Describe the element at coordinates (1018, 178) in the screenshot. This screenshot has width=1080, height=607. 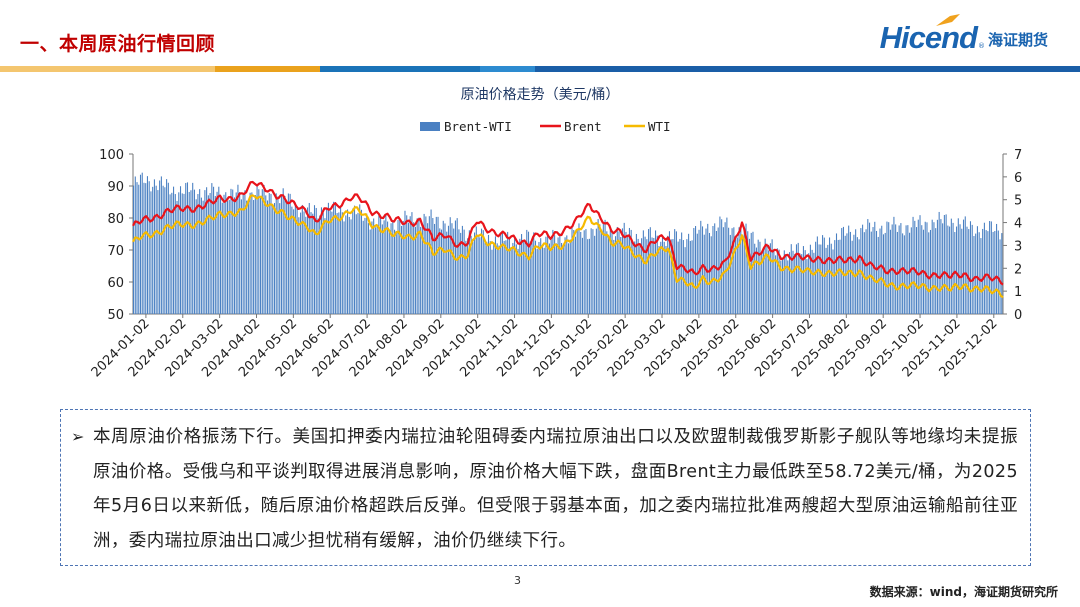
I see `right-tick-label: 6` at that location.